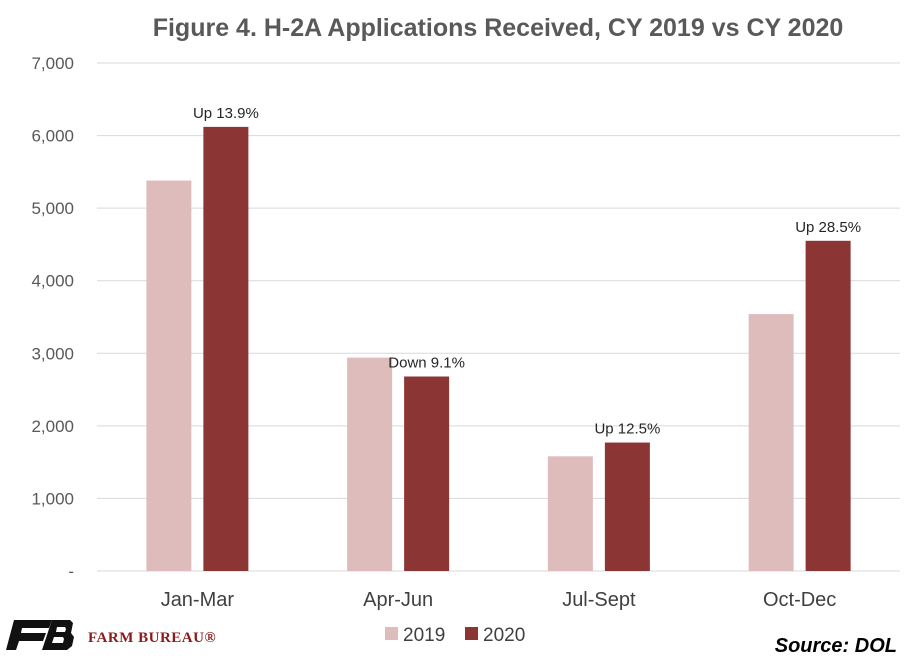  Describe the element at coordinates (799, 600) in the screenshot. I see `x-tick-label: Oct-Dec` at that location.